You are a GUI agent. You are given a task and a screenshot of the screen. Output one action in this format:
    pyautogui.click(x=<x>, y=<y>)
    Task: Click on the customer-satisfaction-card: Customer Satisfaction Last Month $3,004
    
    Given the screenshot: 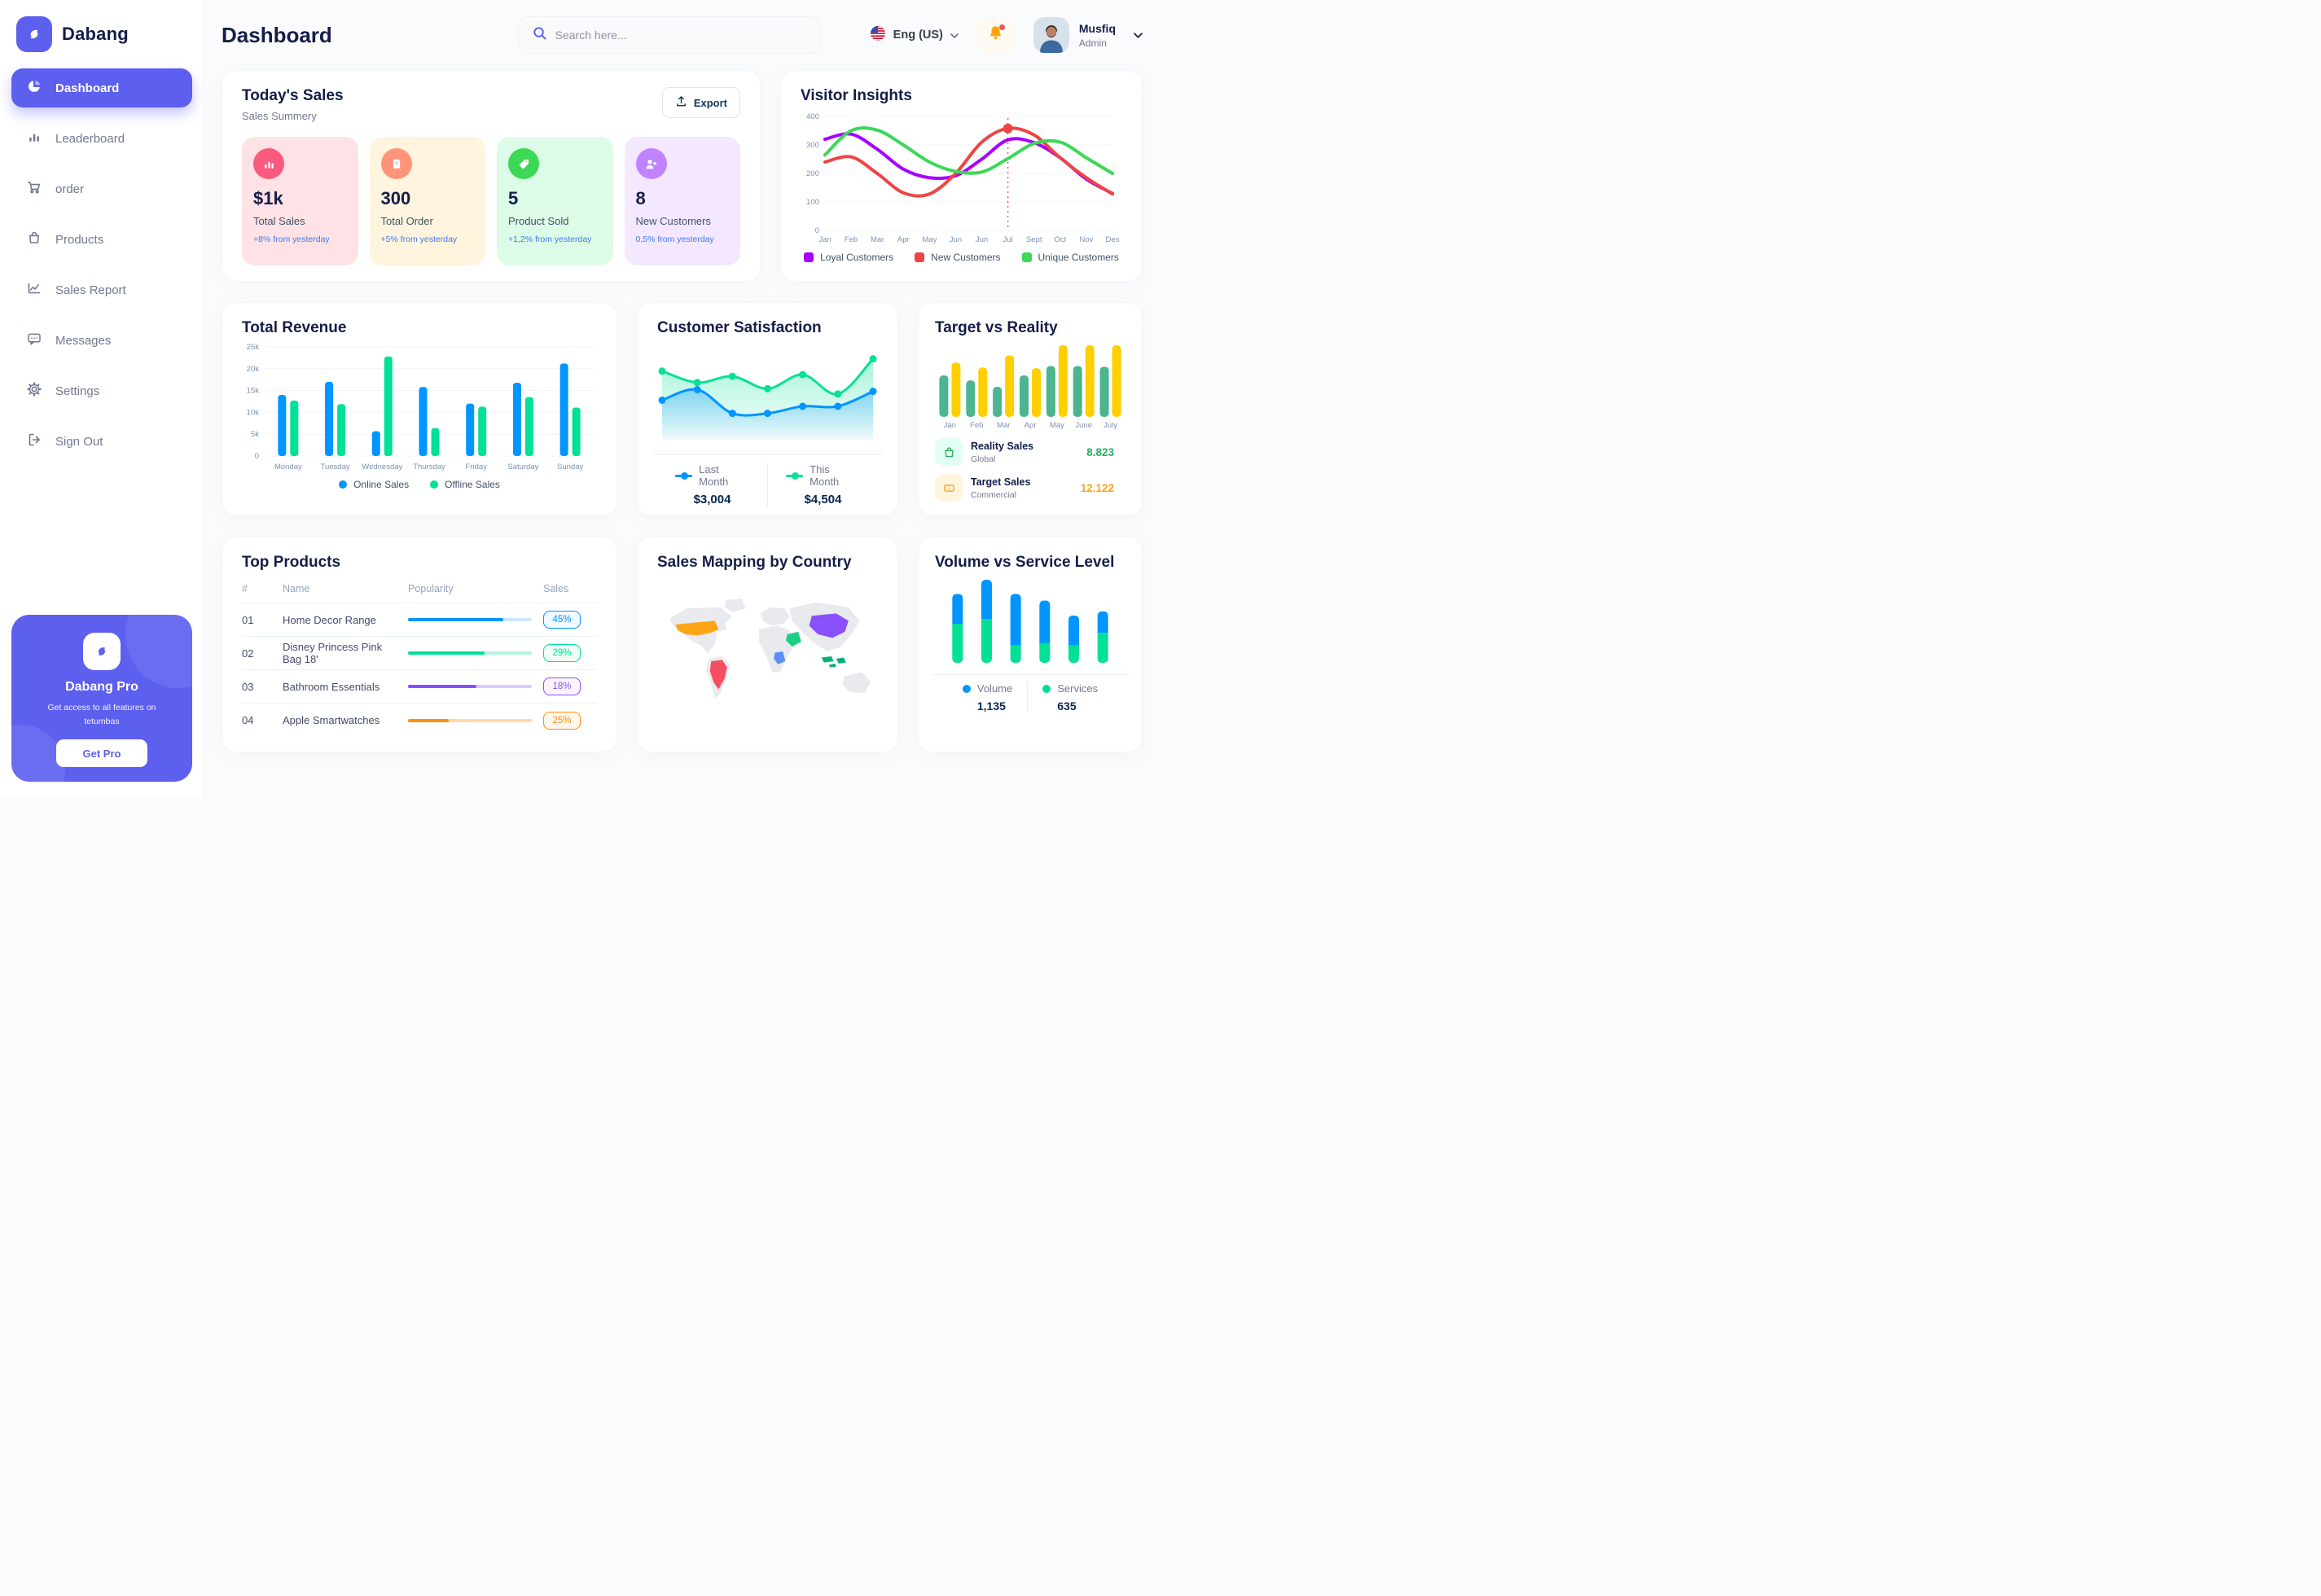 What is the action you would take?
    pyautogui.click(x=767, y=409)
    